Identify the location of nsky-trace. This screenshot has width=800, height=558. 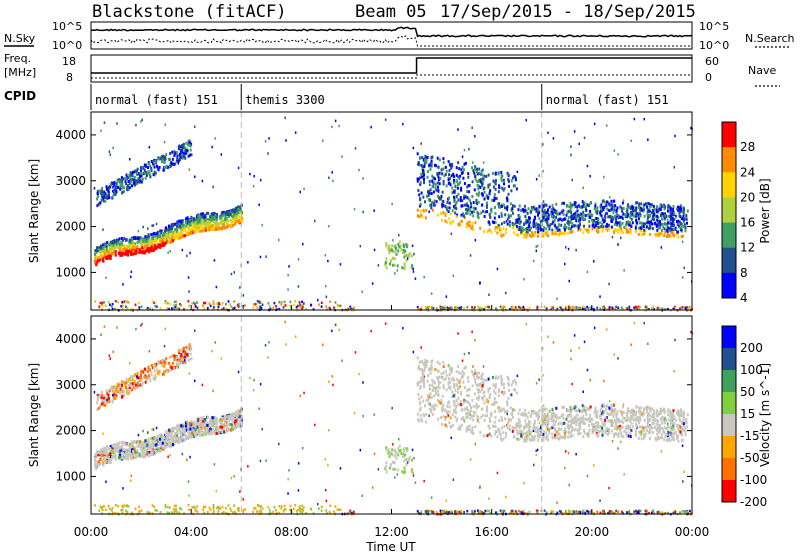
(391, 31).